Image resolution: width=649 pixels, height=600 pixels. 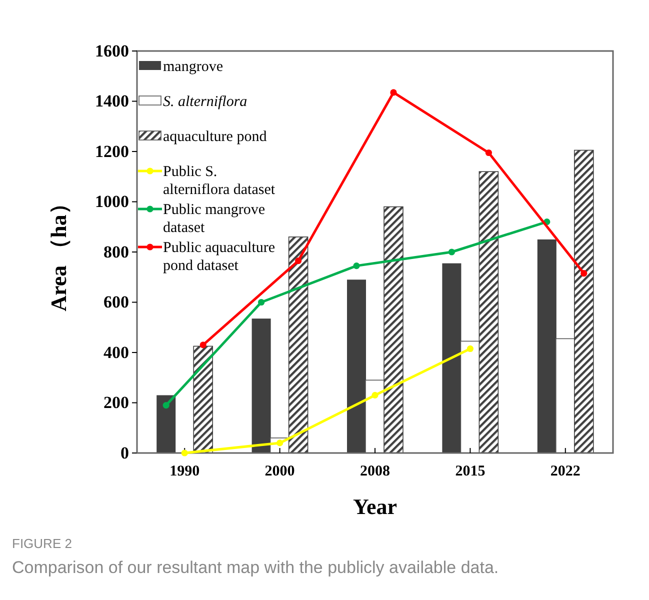 What do you see at coordinates (116, 302) in the screenshot?
I see `y-tick-label: 600` at bounding box center [116, 302].